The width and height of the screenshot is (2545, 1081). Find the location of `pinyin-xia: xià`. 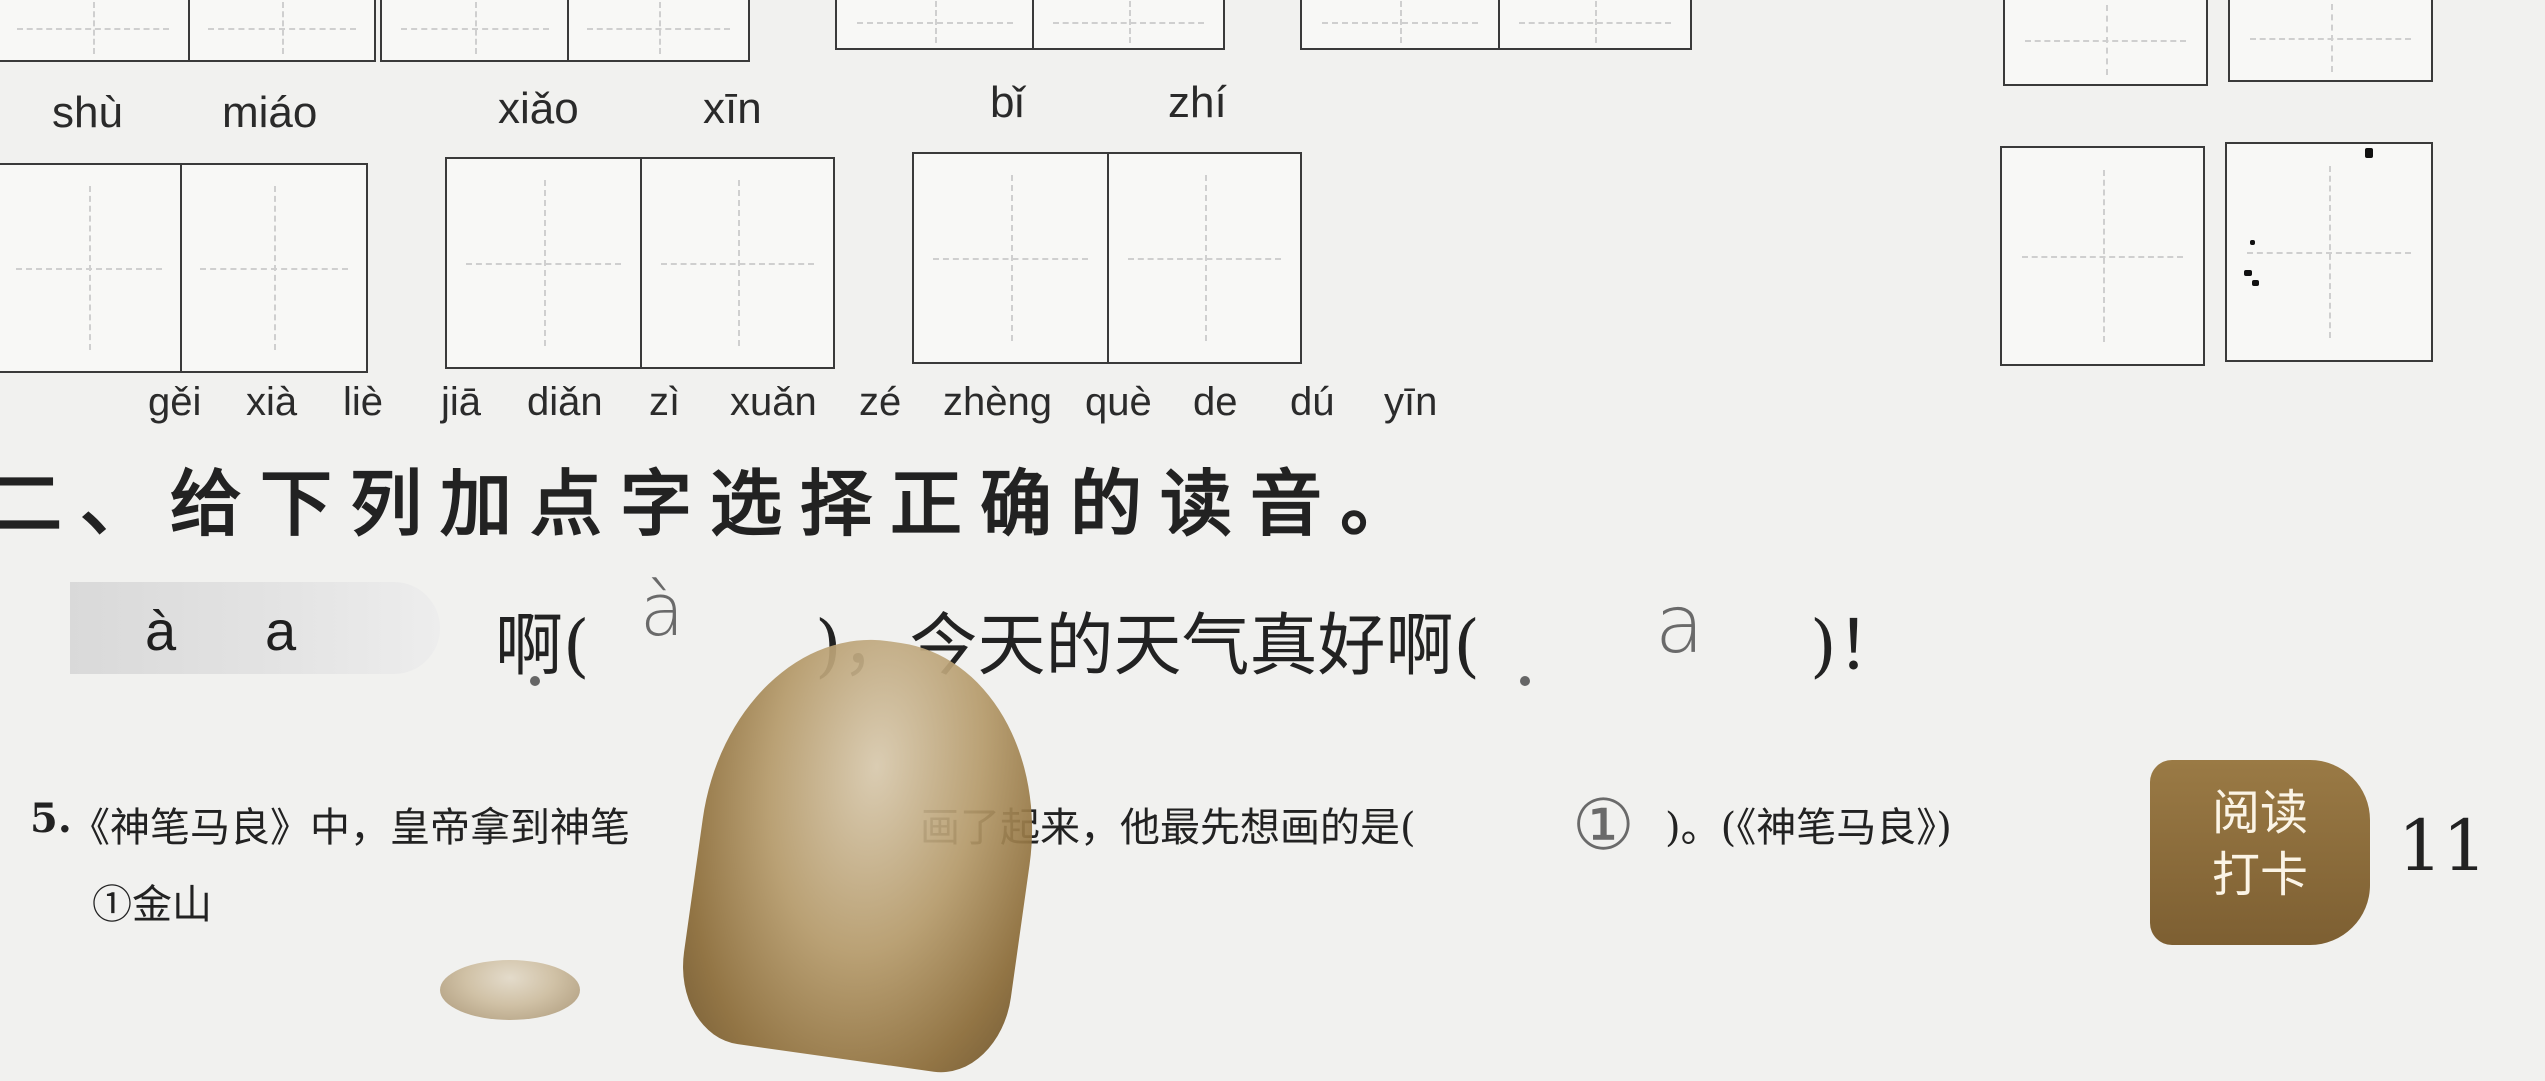

pinyin-xia: xià is located at coordinates (272, 402).